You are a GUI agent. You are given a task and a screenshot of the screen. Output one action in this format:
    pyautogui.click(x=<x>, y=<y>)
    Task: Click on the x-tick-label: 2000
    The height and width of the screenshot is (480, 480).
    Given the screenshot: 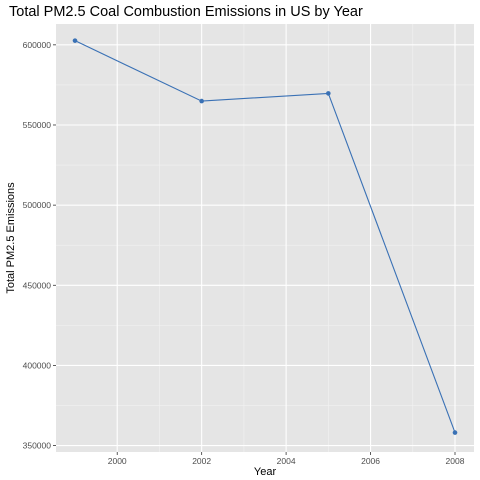 What is the action you would take?
    pyautogui.click(x=117, y=461)
    